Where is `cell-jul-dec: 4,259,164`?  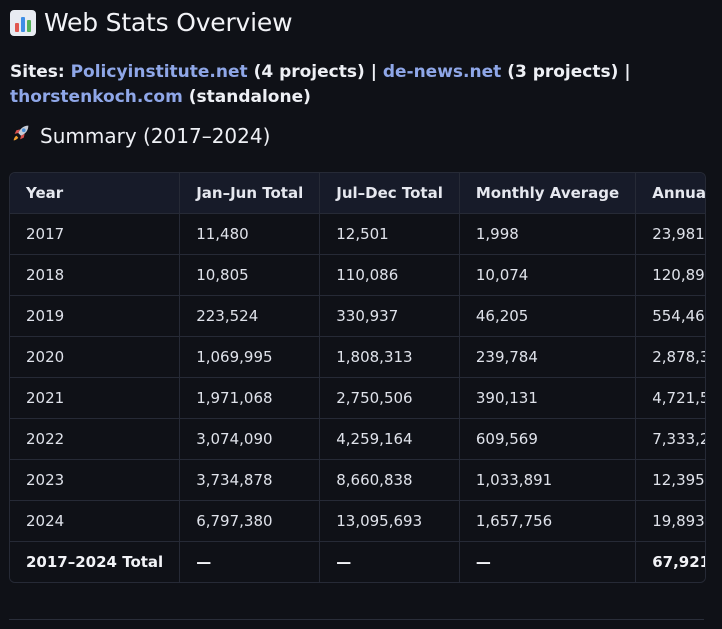 cell-jul-dec: 4,259,164 is located at coordinates (389, 439).